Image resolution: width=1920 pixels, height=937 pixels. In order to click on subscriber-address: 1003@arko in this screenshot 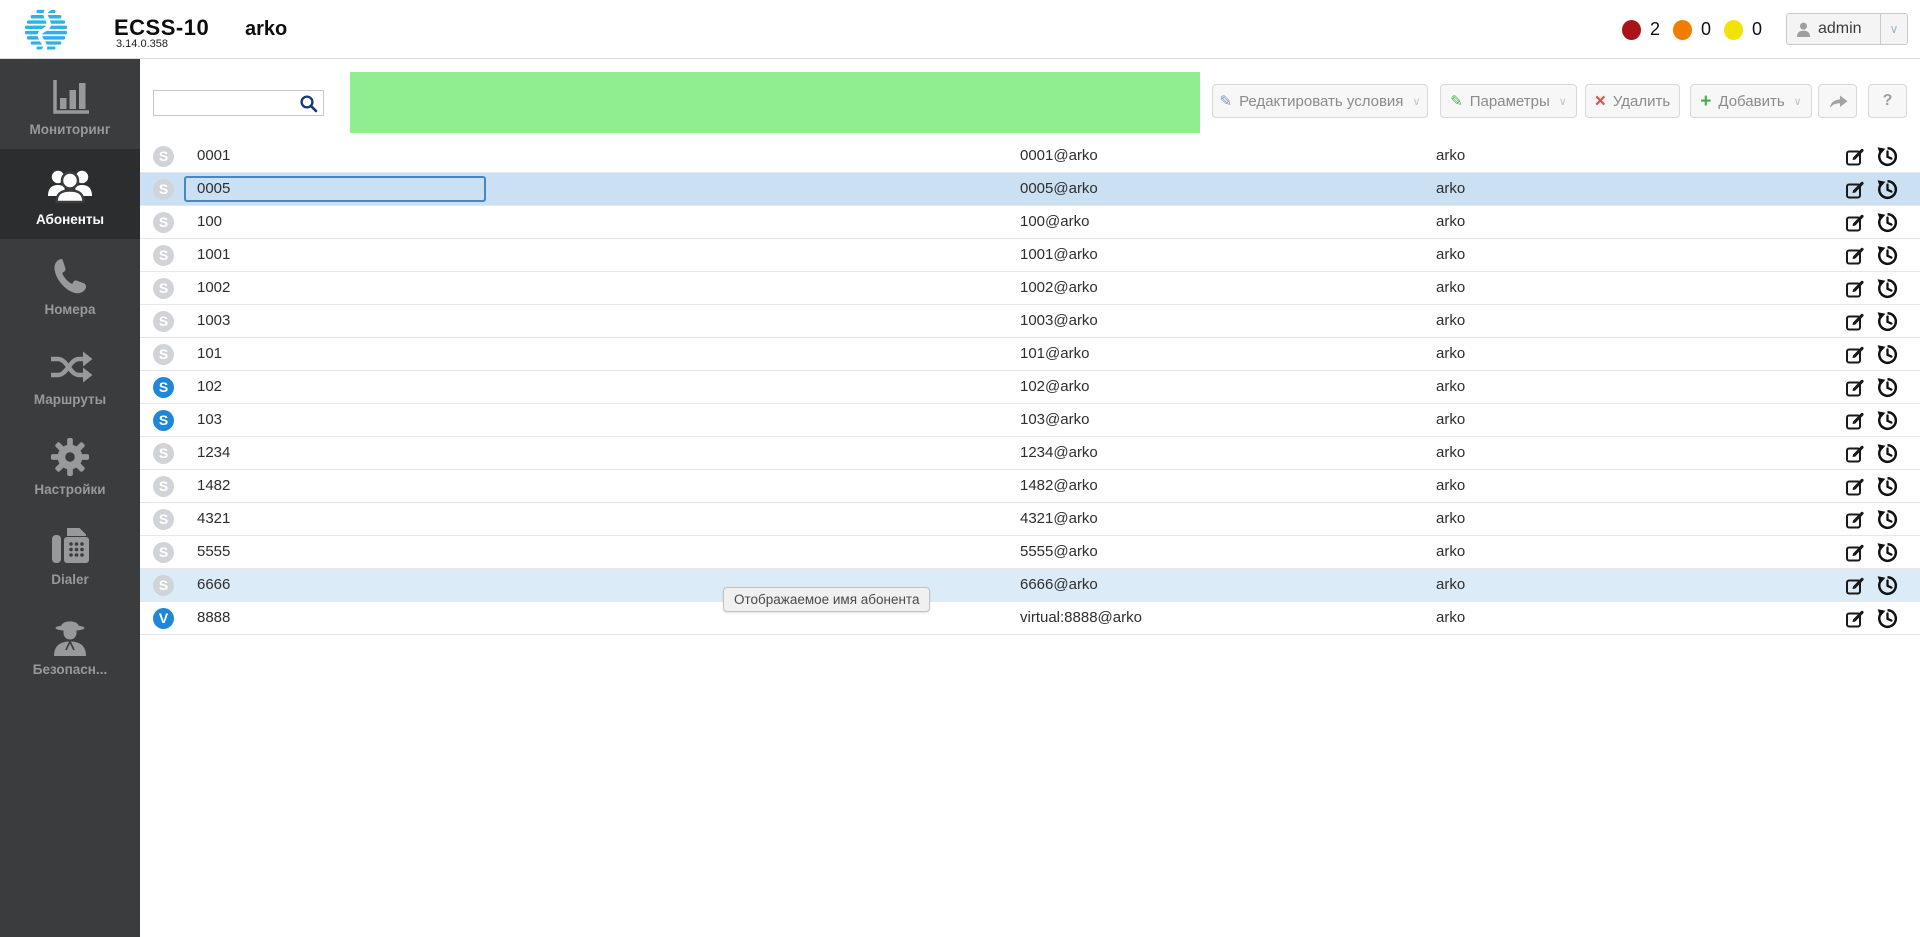, I will do `click(1059, 320)`.